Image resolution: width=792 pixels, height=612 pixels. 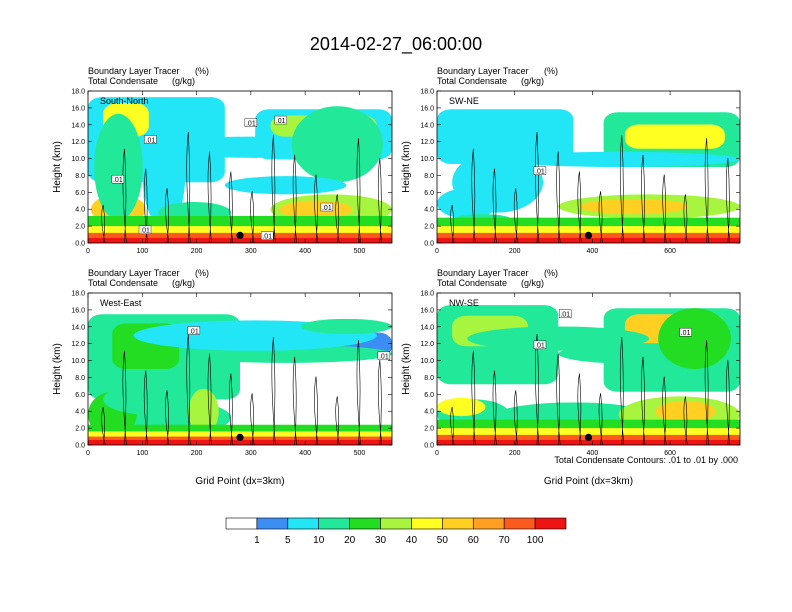 What do you see at coordinates (240, 369) in the screenshot?
I see `plot-area: .01 .01` at bounding box center [240, 369].